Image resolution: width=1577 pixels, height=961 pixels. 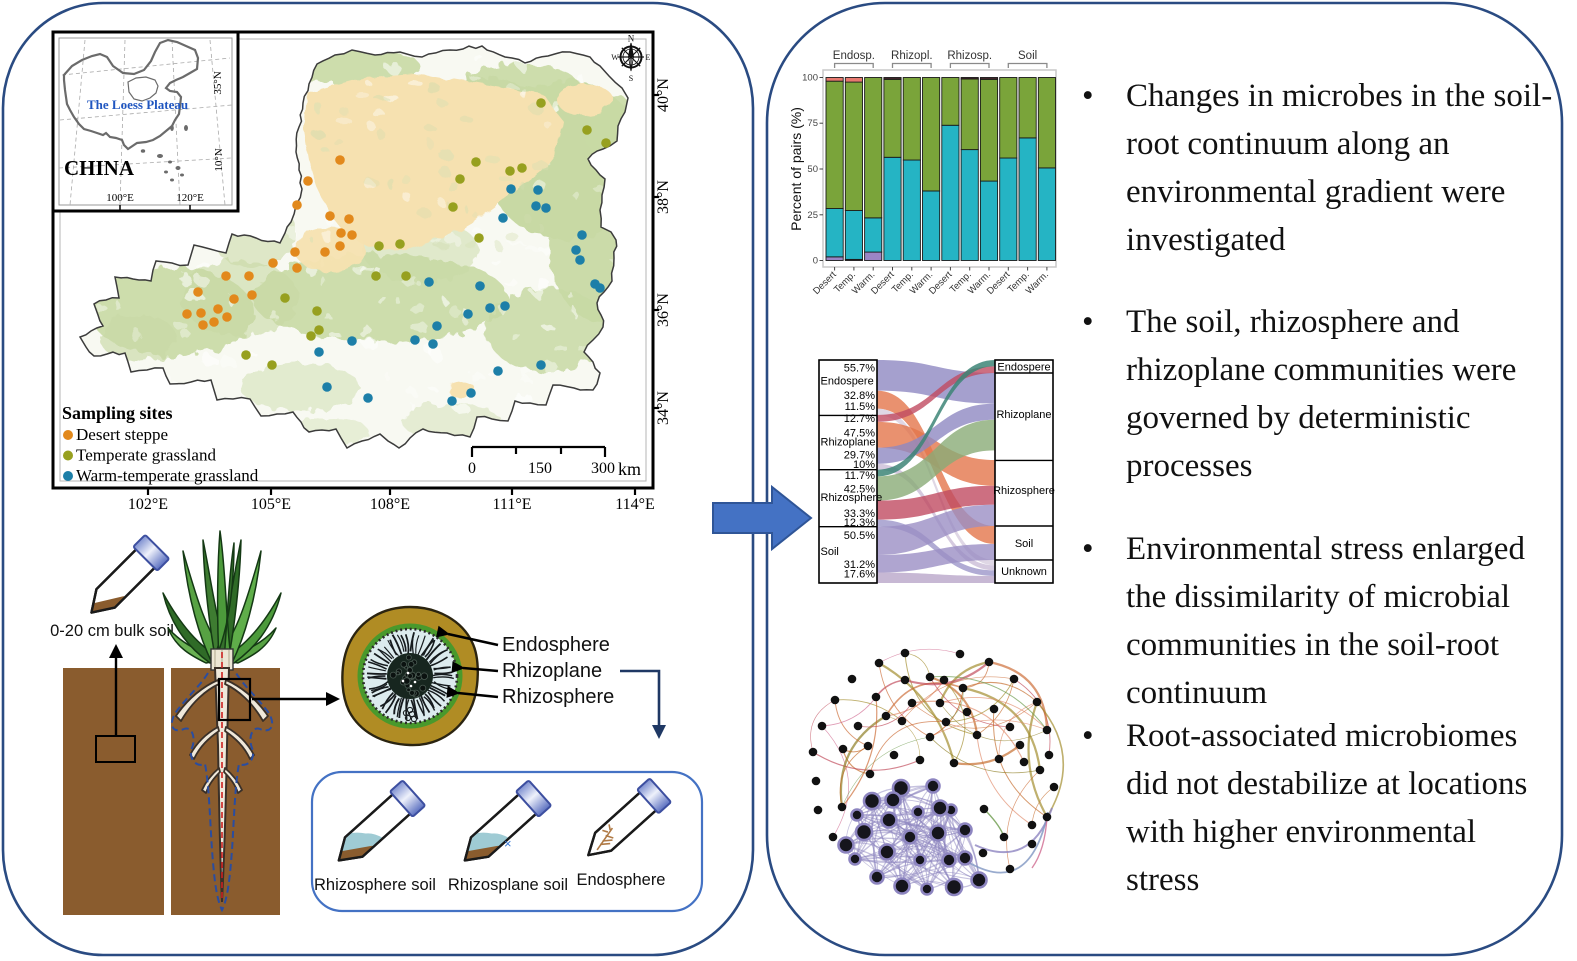 What do you see at coordinates (631, 78) in the screenshot?
I see `svg-text: S` at bounding box center [631, 78].